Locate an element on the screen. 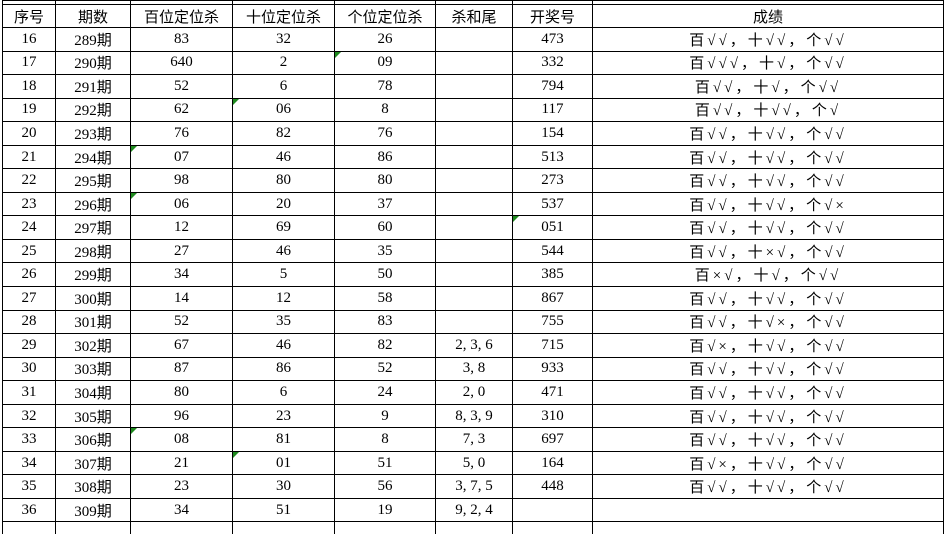 This screenshot has height=535, width=944. cell-draw: 933 is located at coordinates (552, 369).